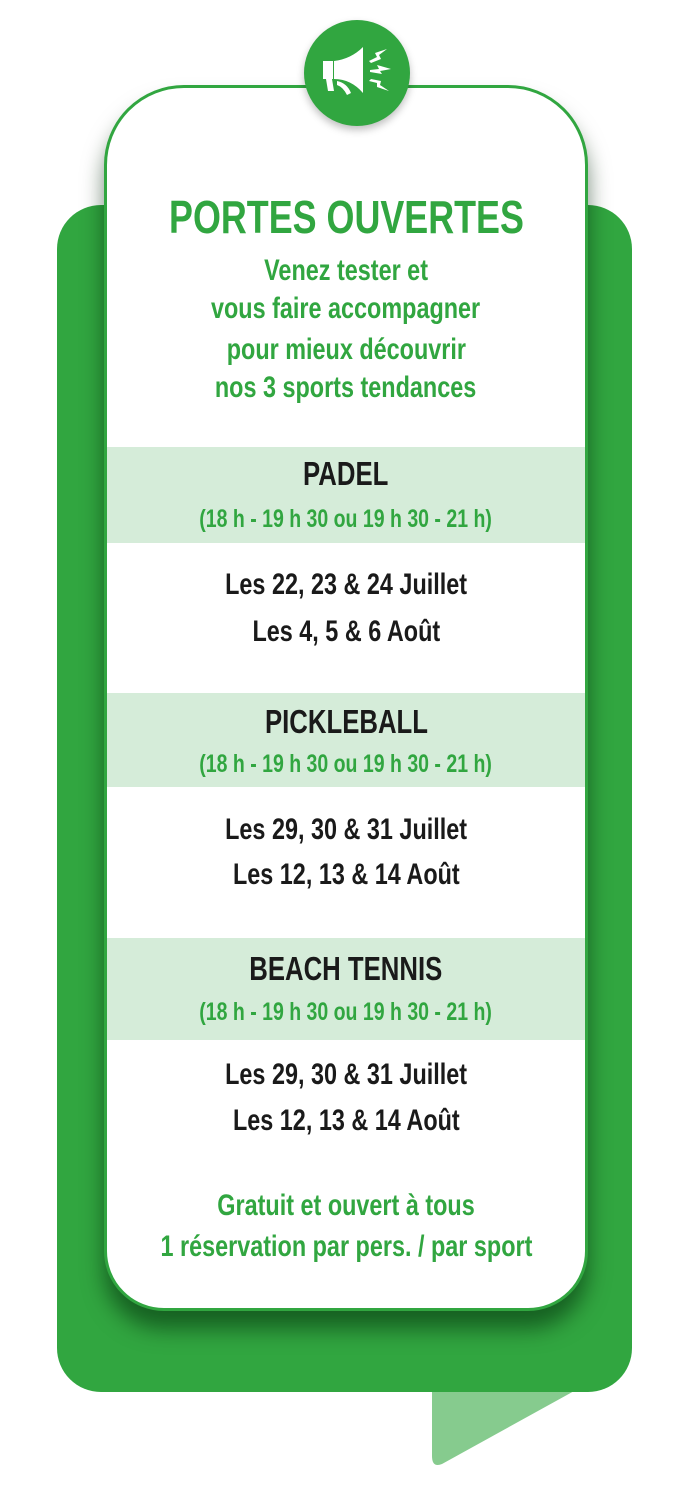 This screenshot has width=690, height=1500. What do you see at coordinates (346, 1246) in the screenshot?
I see `footer-line: 1 réservation par pers. / par sport` at bounding box center [346, 1246].